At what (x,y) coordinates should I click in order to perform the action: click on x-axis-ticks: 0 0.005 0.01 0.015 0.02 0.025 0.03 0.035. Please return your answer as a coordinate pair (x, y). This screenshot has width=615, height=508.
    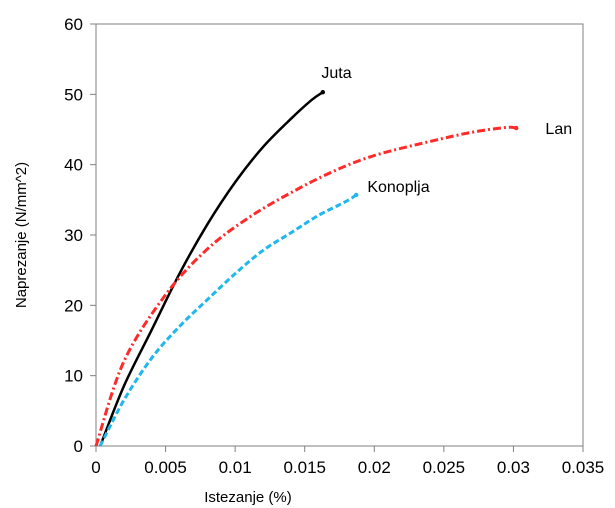
    Looking at the image, I should click on (347, 461).